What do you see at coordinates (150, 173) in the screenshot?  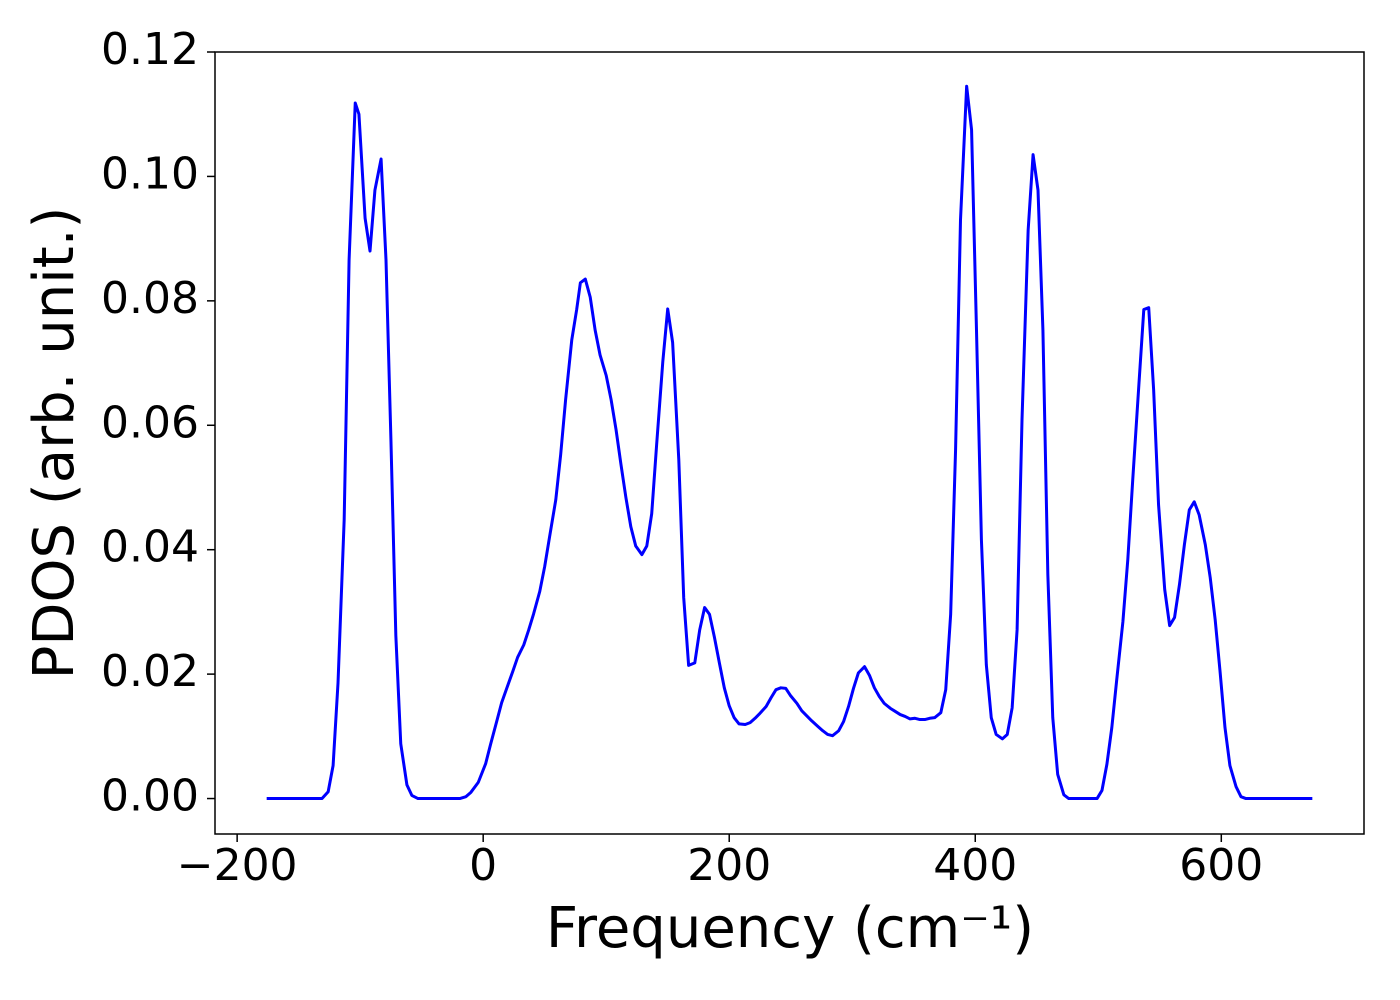 I see `y-tick-label: 0.10` at bounding box center [150, 173].